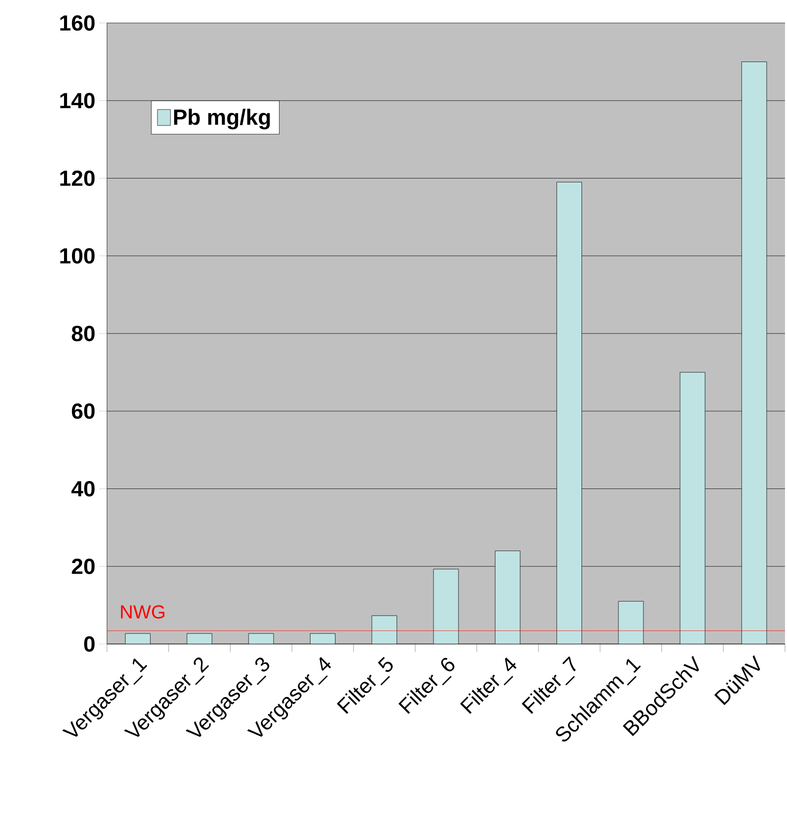 Image resolution: width=787 pixels, height=834 pixels. I want to click on y-tick-label: 40, so click(83, 488).